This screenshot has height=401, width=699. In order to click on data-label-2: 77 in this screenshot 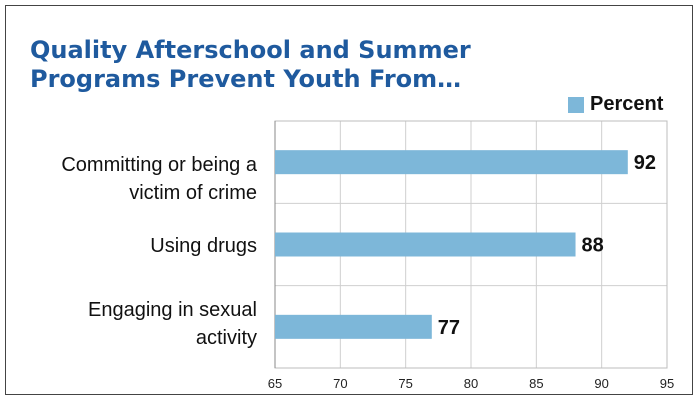, I will do `click(449, 328)`.